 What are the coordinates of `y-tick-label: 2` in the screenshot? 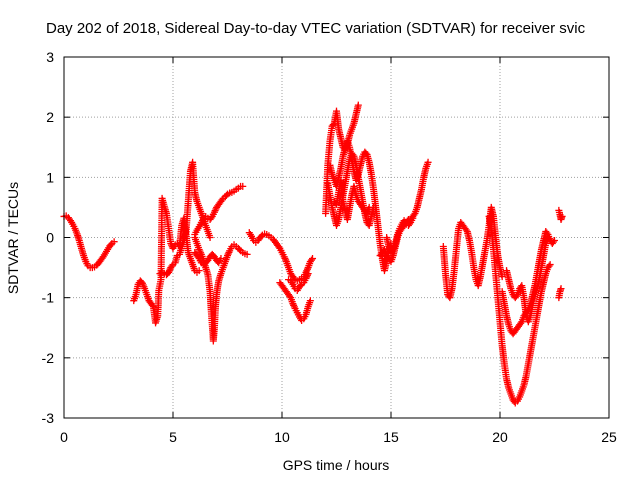 It's located at (50, 117).